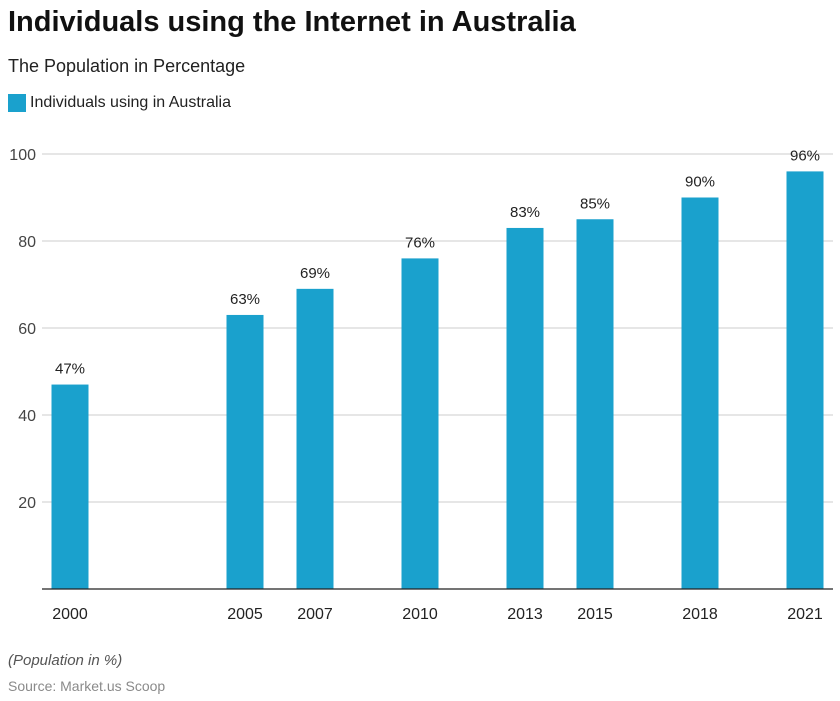  I want to click on x-tick-label: 2007, so click(315, 614).